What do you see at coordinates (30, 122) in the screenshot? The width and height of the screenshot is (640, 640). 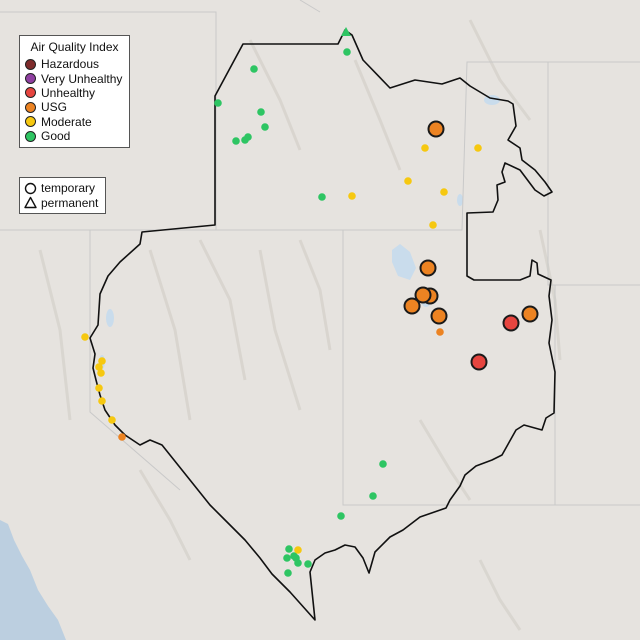 I see `moderate-swatch-icon` at bounding box center [30, 122].